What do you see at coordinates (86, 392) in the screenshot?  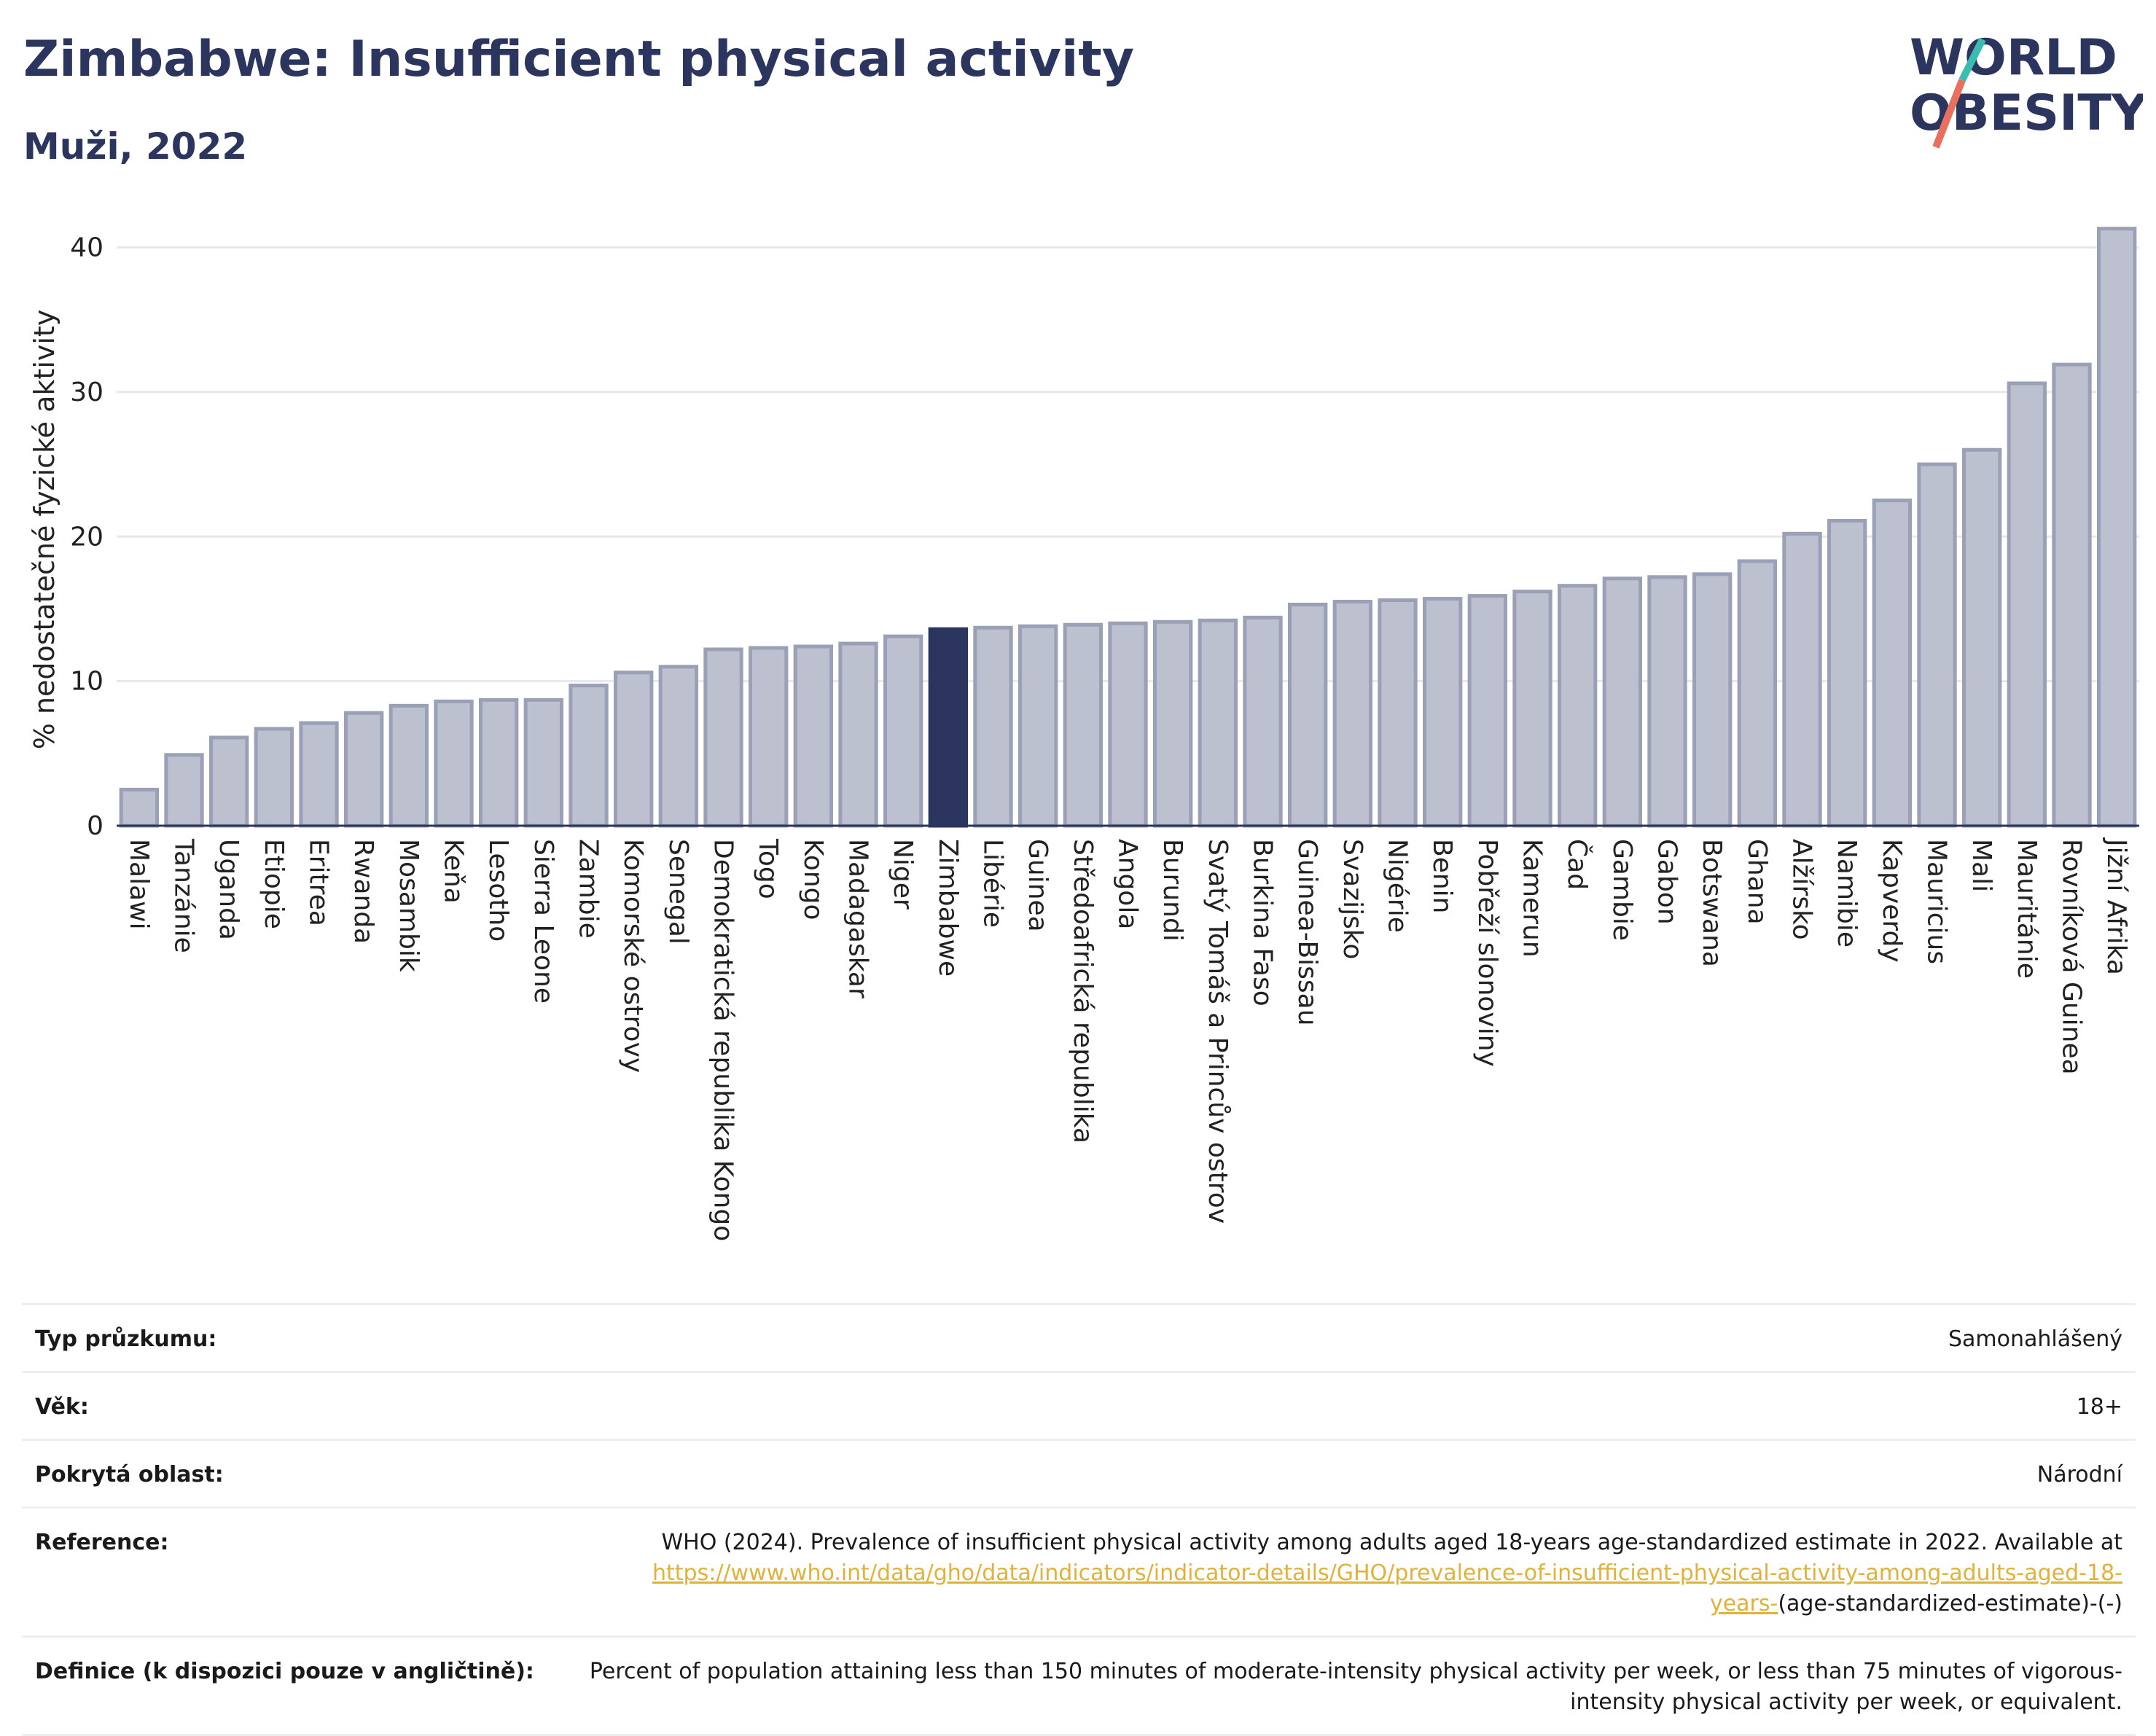 I see `y-tick-label: 30` at bounding box center [86, 392].